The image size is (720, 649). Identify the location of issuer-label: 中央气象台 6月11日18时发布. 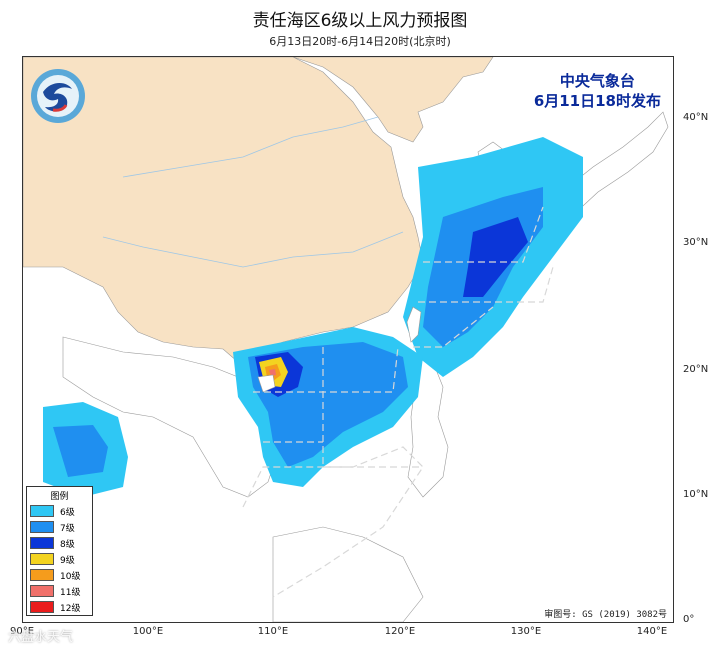
(597, 91).